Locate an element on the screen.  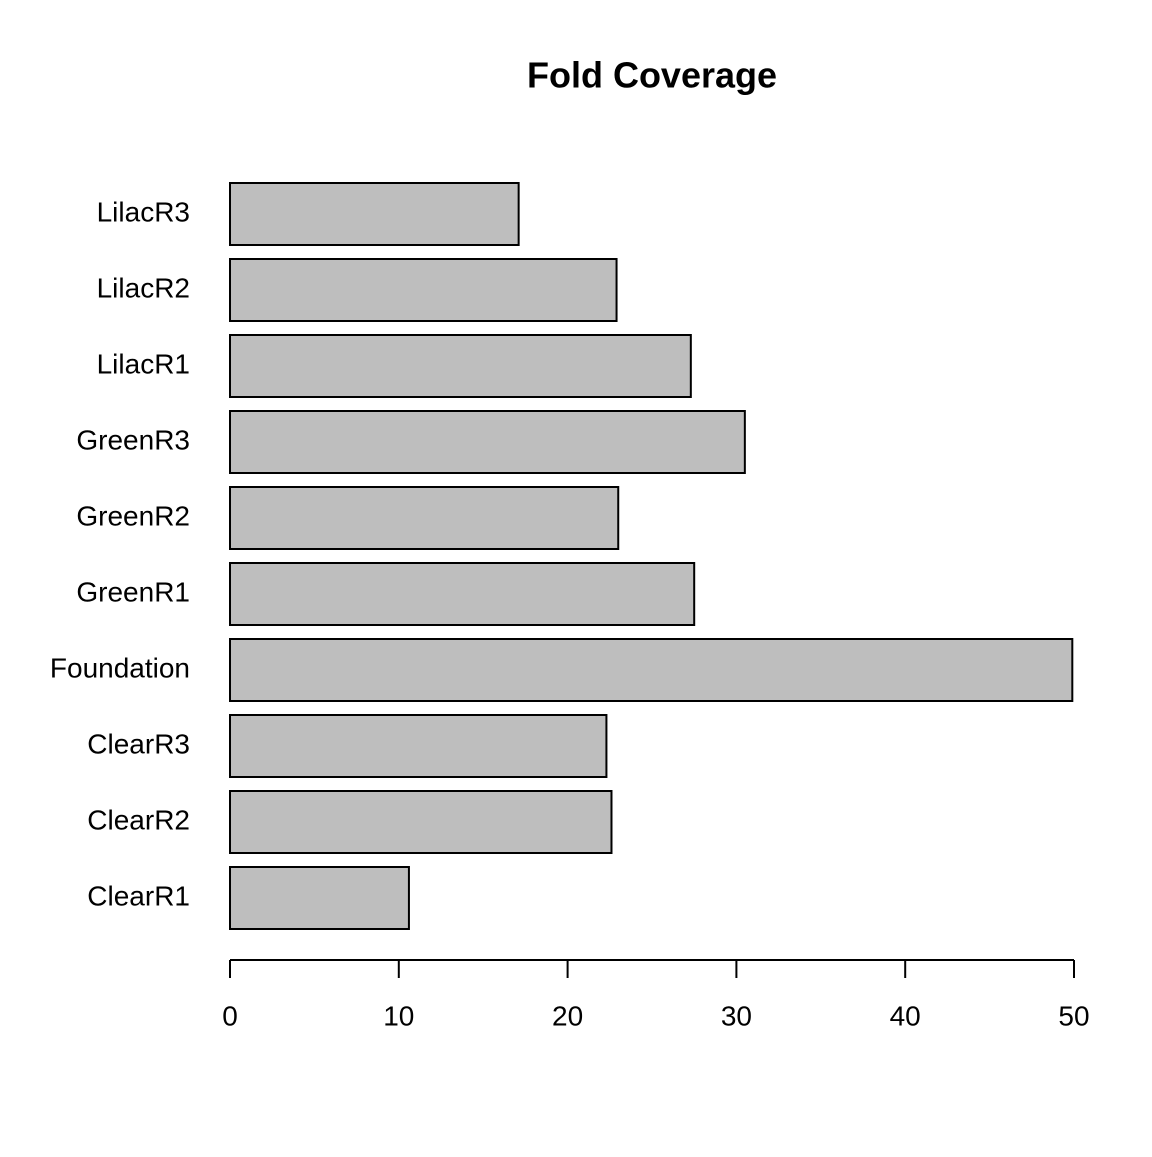
x-tick-label: 30 is located at coordinates (736, 1015).